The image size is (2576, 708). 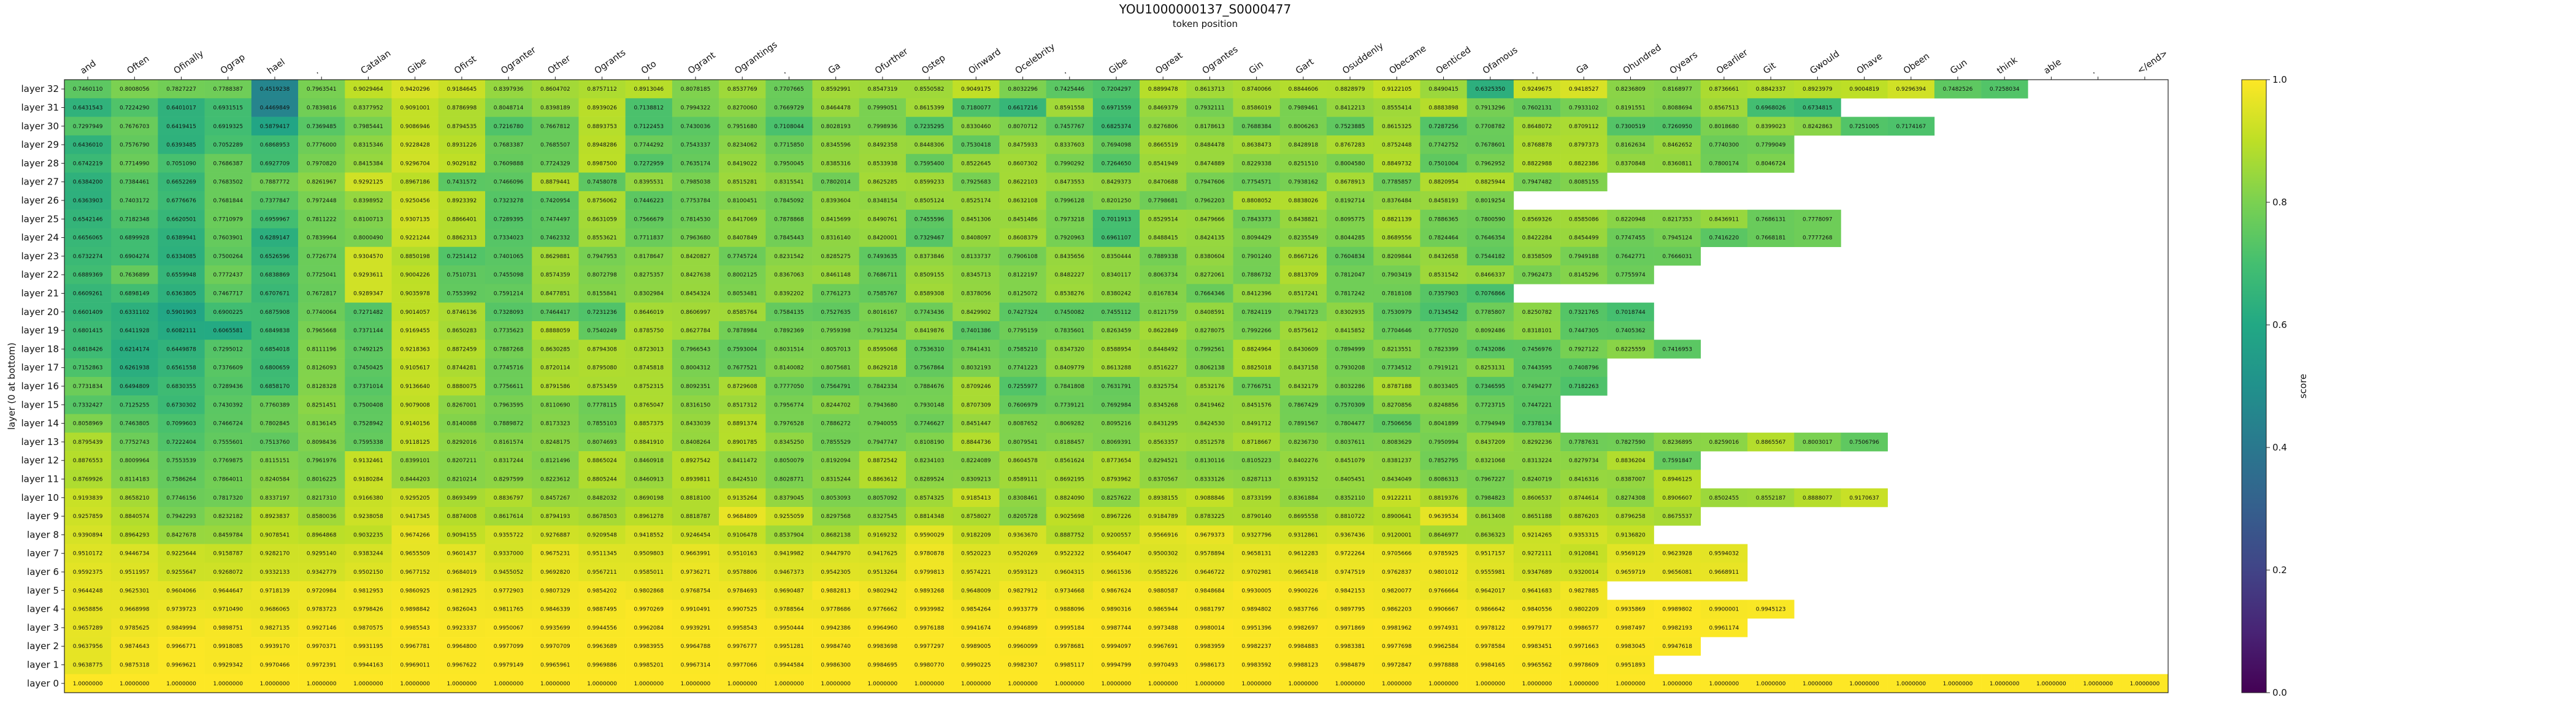 I want to click on cell-value-label: 0.9989802, so click(x=1677, y=610).